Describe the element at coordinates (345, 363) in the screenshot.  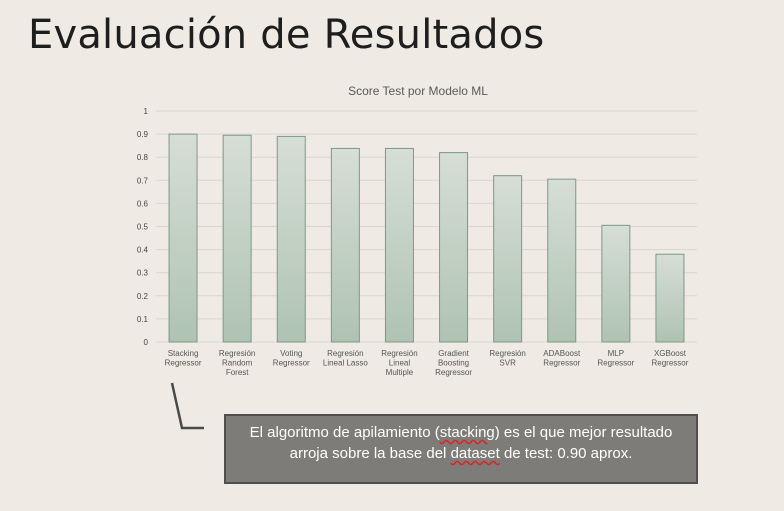
I see `x-tick-label-line: Lineal Lasso` at that location.